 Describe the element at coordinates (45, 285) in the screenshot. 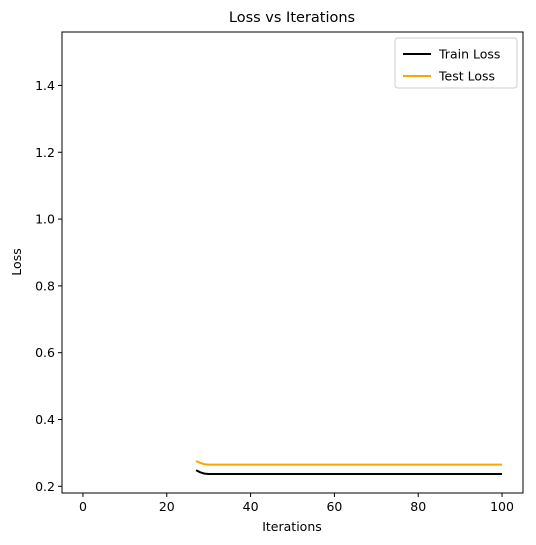

I see `y-tick-label: 0.8` at that location.